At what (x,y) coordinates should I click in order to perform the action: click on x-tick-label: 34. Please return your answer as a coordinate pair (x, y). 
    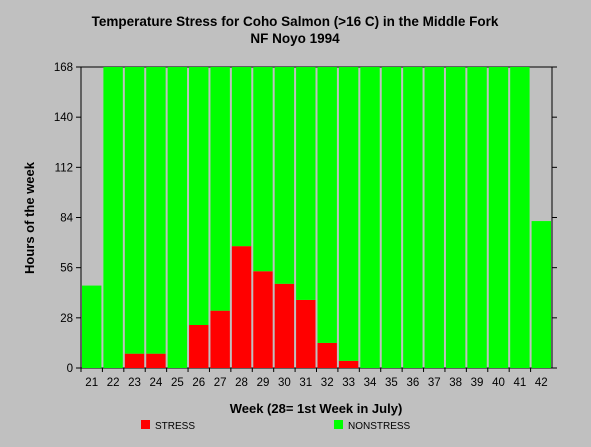
    Looking at the image, I should click on (370, 383).